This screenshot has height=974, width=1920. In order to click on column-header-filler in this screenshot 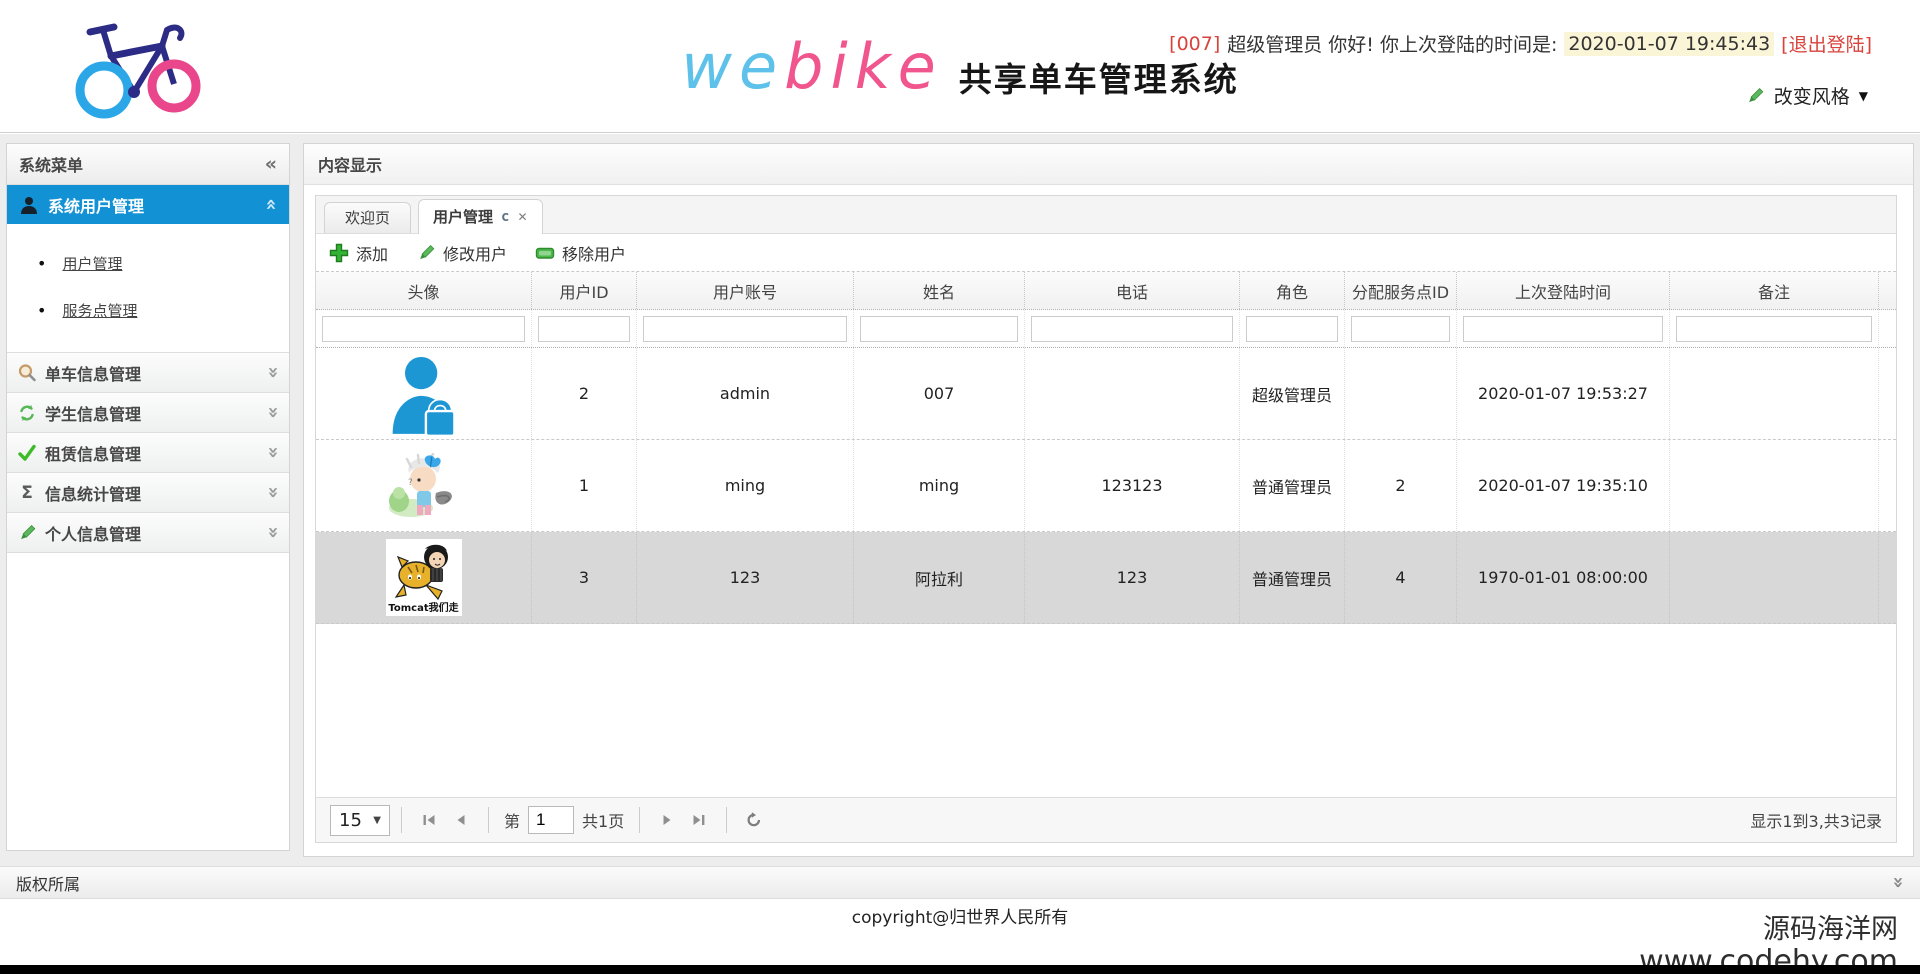, I will do `click(1887, 290)`.